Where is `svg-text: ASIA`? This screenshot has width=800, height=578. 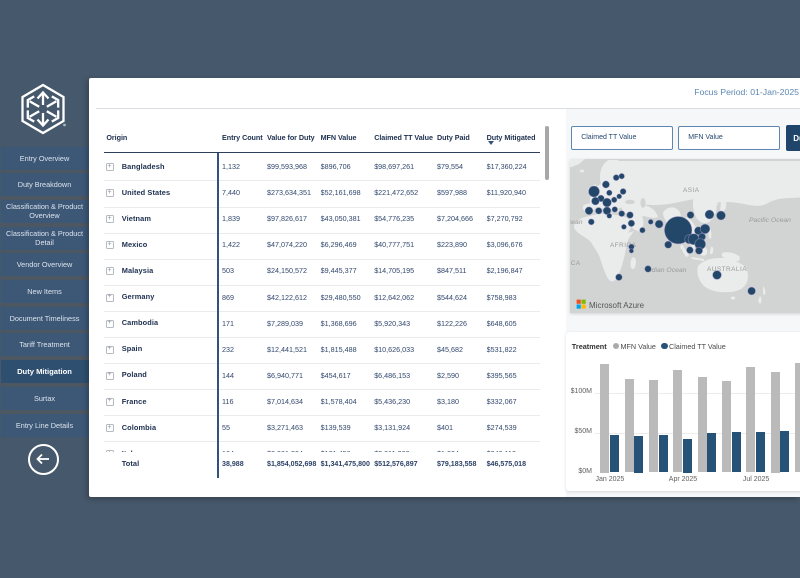 svg-text: ASIA is located at coordinates (691, 190).